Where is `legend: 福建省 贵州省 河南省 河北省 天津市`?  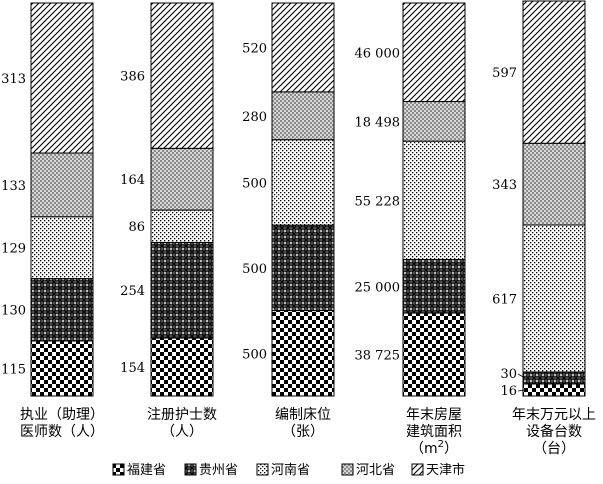
legend: 福建省 贵州省 河南省 河北省 天津市 is located at coordinates (288, 470).